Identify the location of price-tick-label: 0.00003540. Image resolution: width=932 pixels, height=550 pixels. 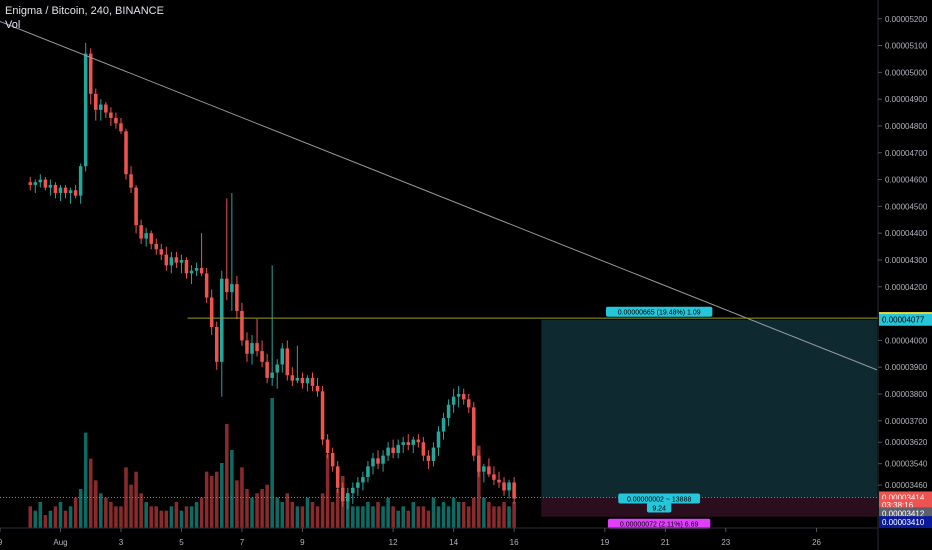
(906, 464).